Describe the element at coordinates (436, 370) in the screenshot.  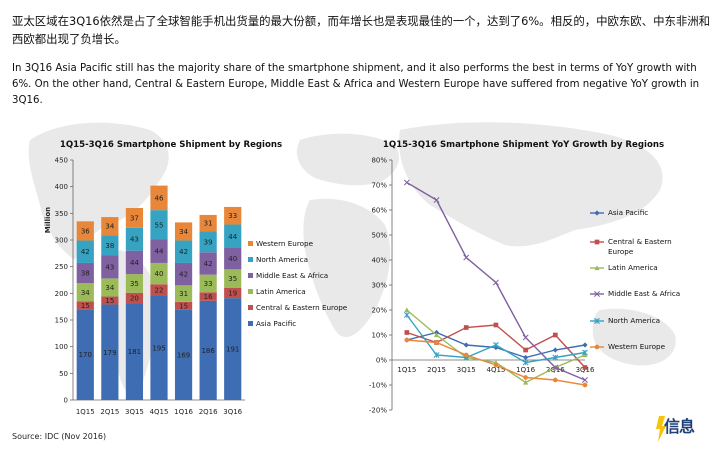
I see `line-x-tick-label: 2Q15` at that location.